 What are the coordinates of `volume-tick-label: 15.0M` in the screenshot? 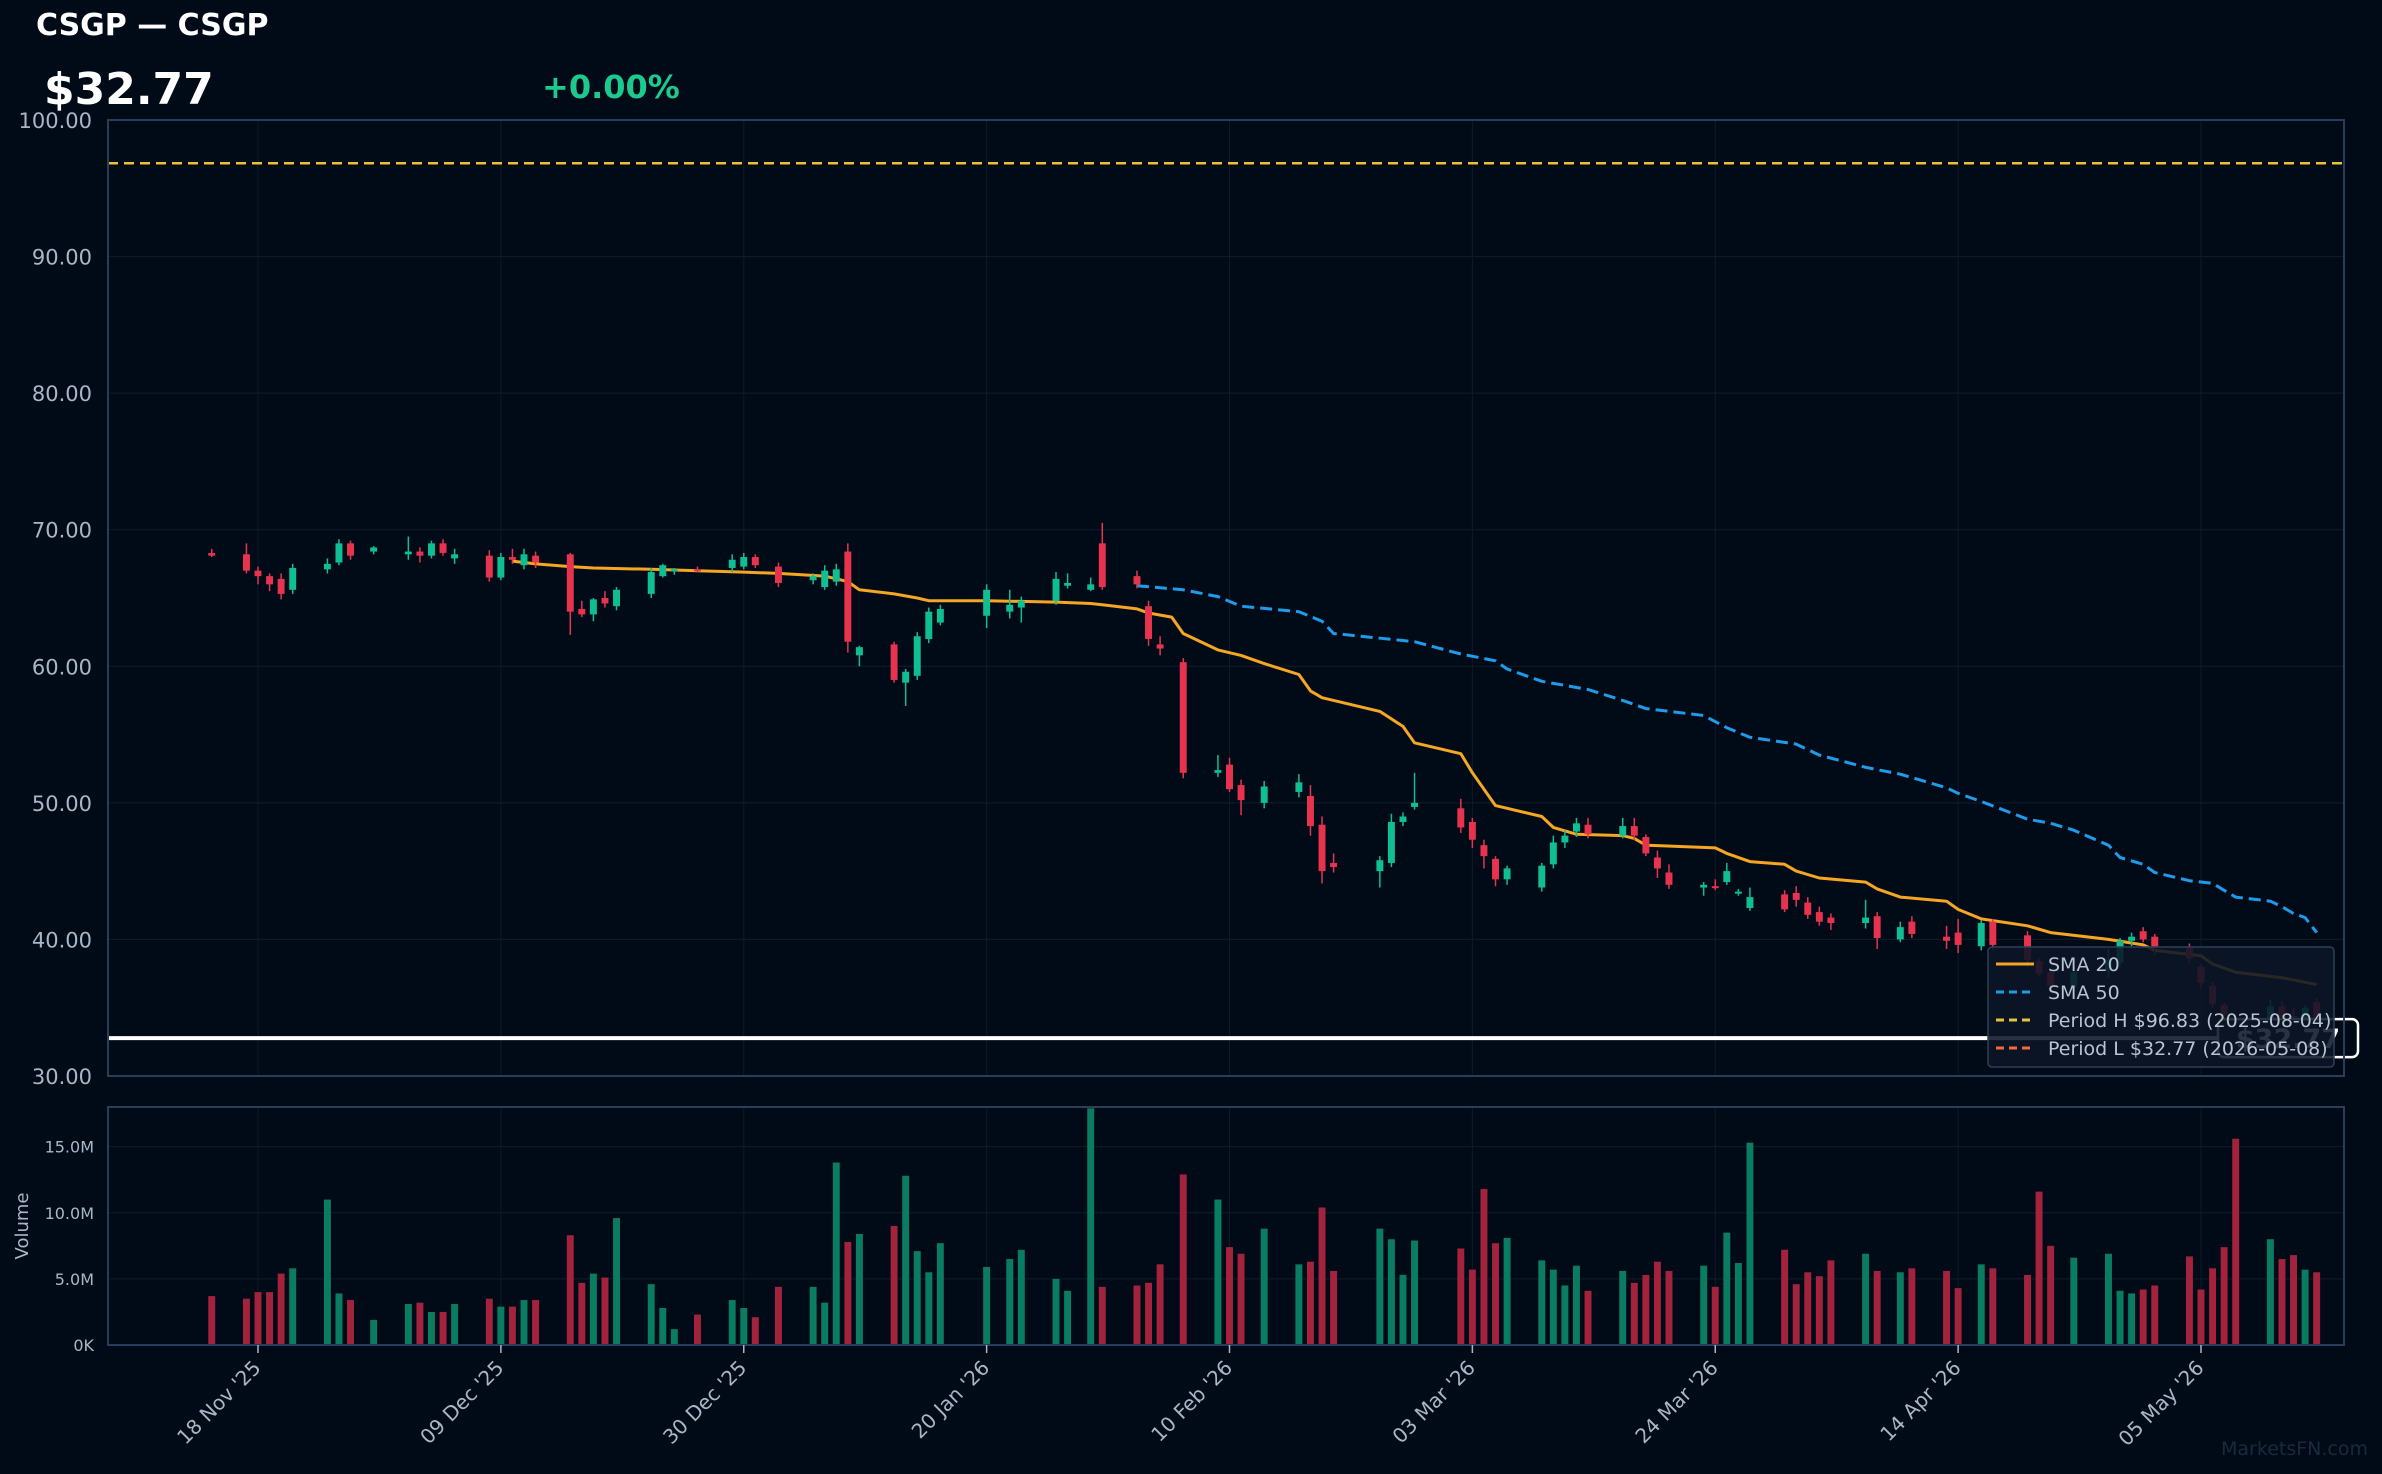 It's located at (69, 1147).